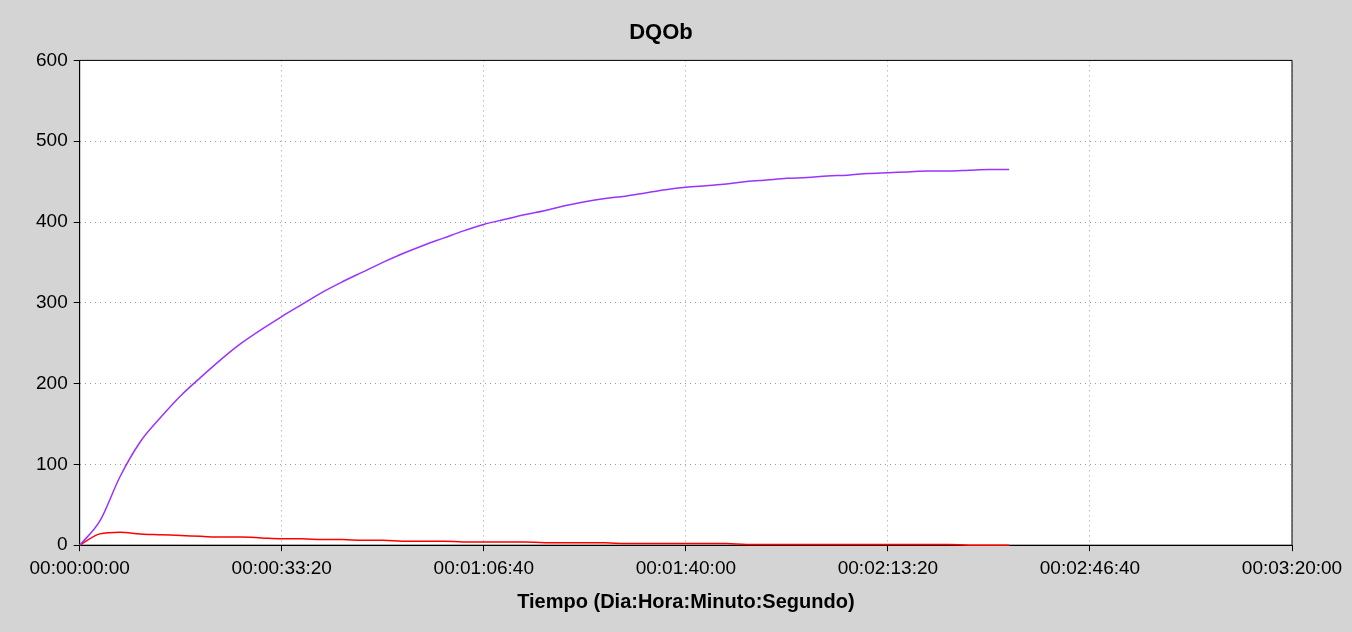 This screenshot has width=1352, height=632. What do you see at coordinates (888, 567) in the screenshot?
I see `x-tick-label: 00:02:13:20` at bounding box center [888, 567].